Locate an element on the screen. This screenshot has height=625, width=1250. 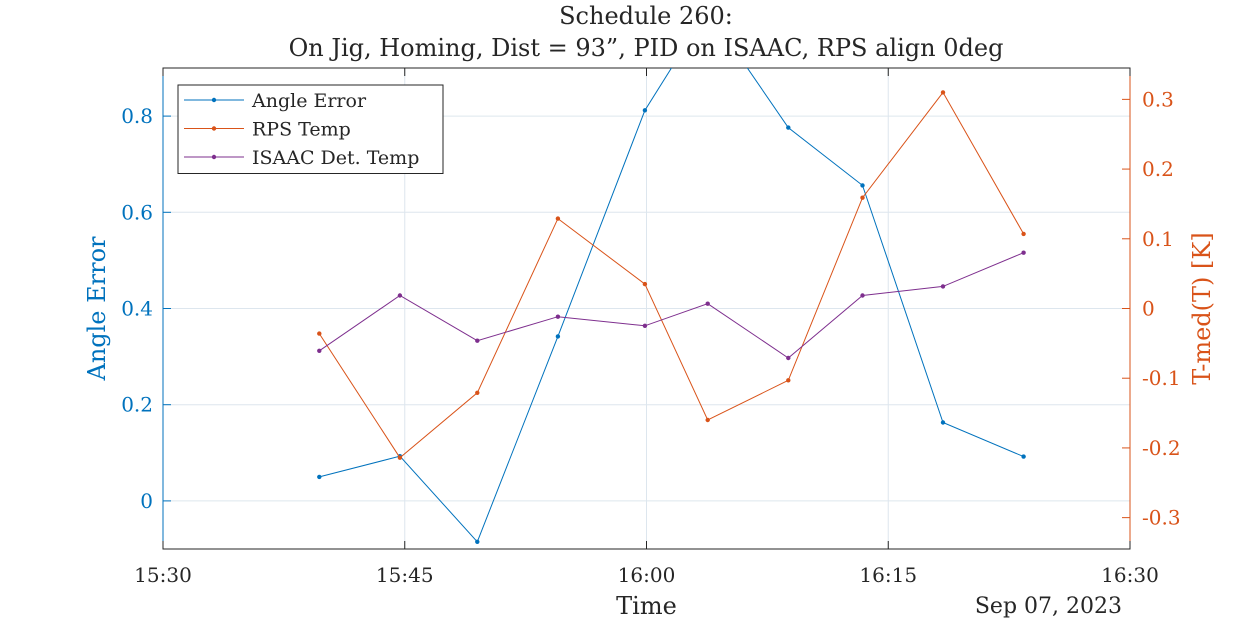
legend-entry: ISAAC Det. Temp is located at coordinates (335, 158).